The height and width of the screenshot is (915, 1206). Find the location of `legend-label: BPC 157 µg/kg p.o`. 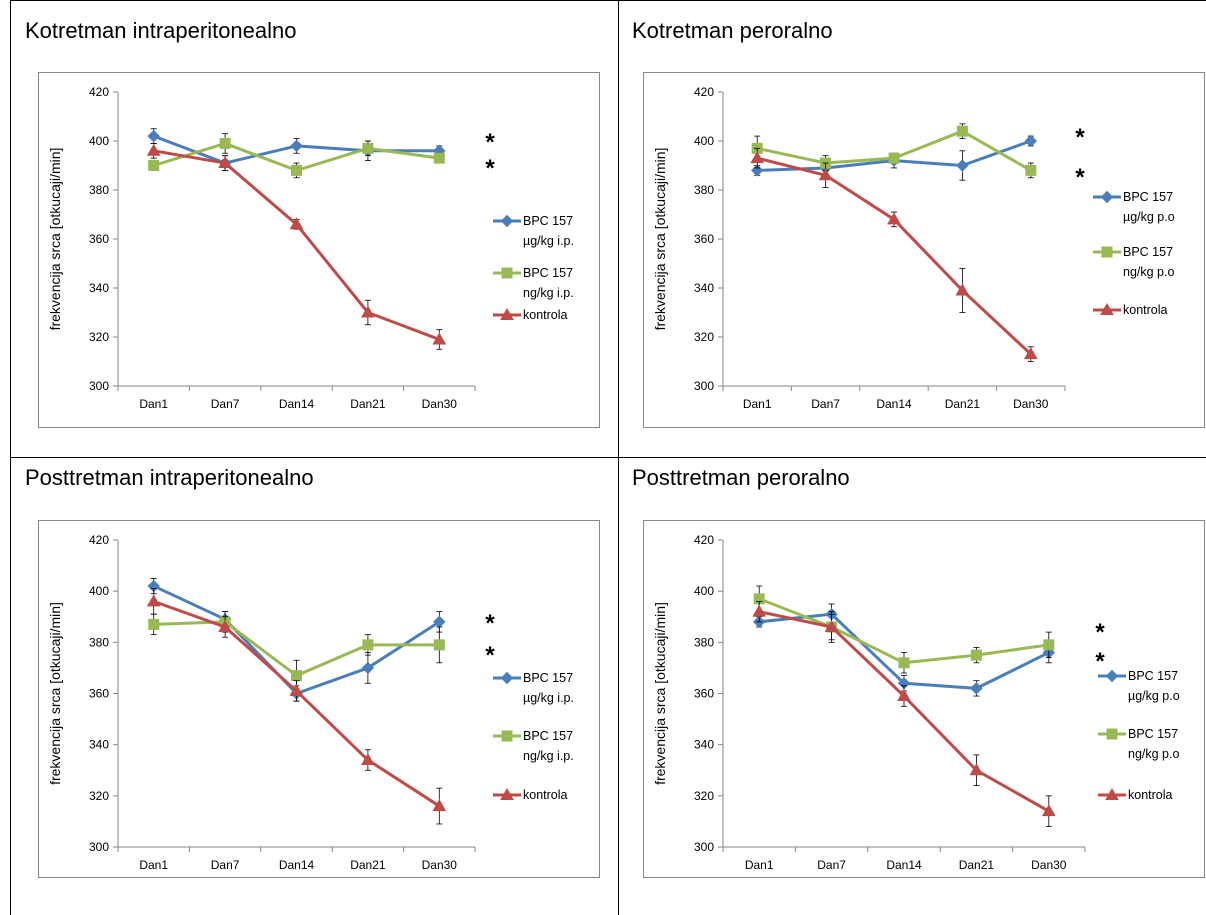

legend-label: BPC 157 µg/kg p.o is located at coordinates (1154, 686).